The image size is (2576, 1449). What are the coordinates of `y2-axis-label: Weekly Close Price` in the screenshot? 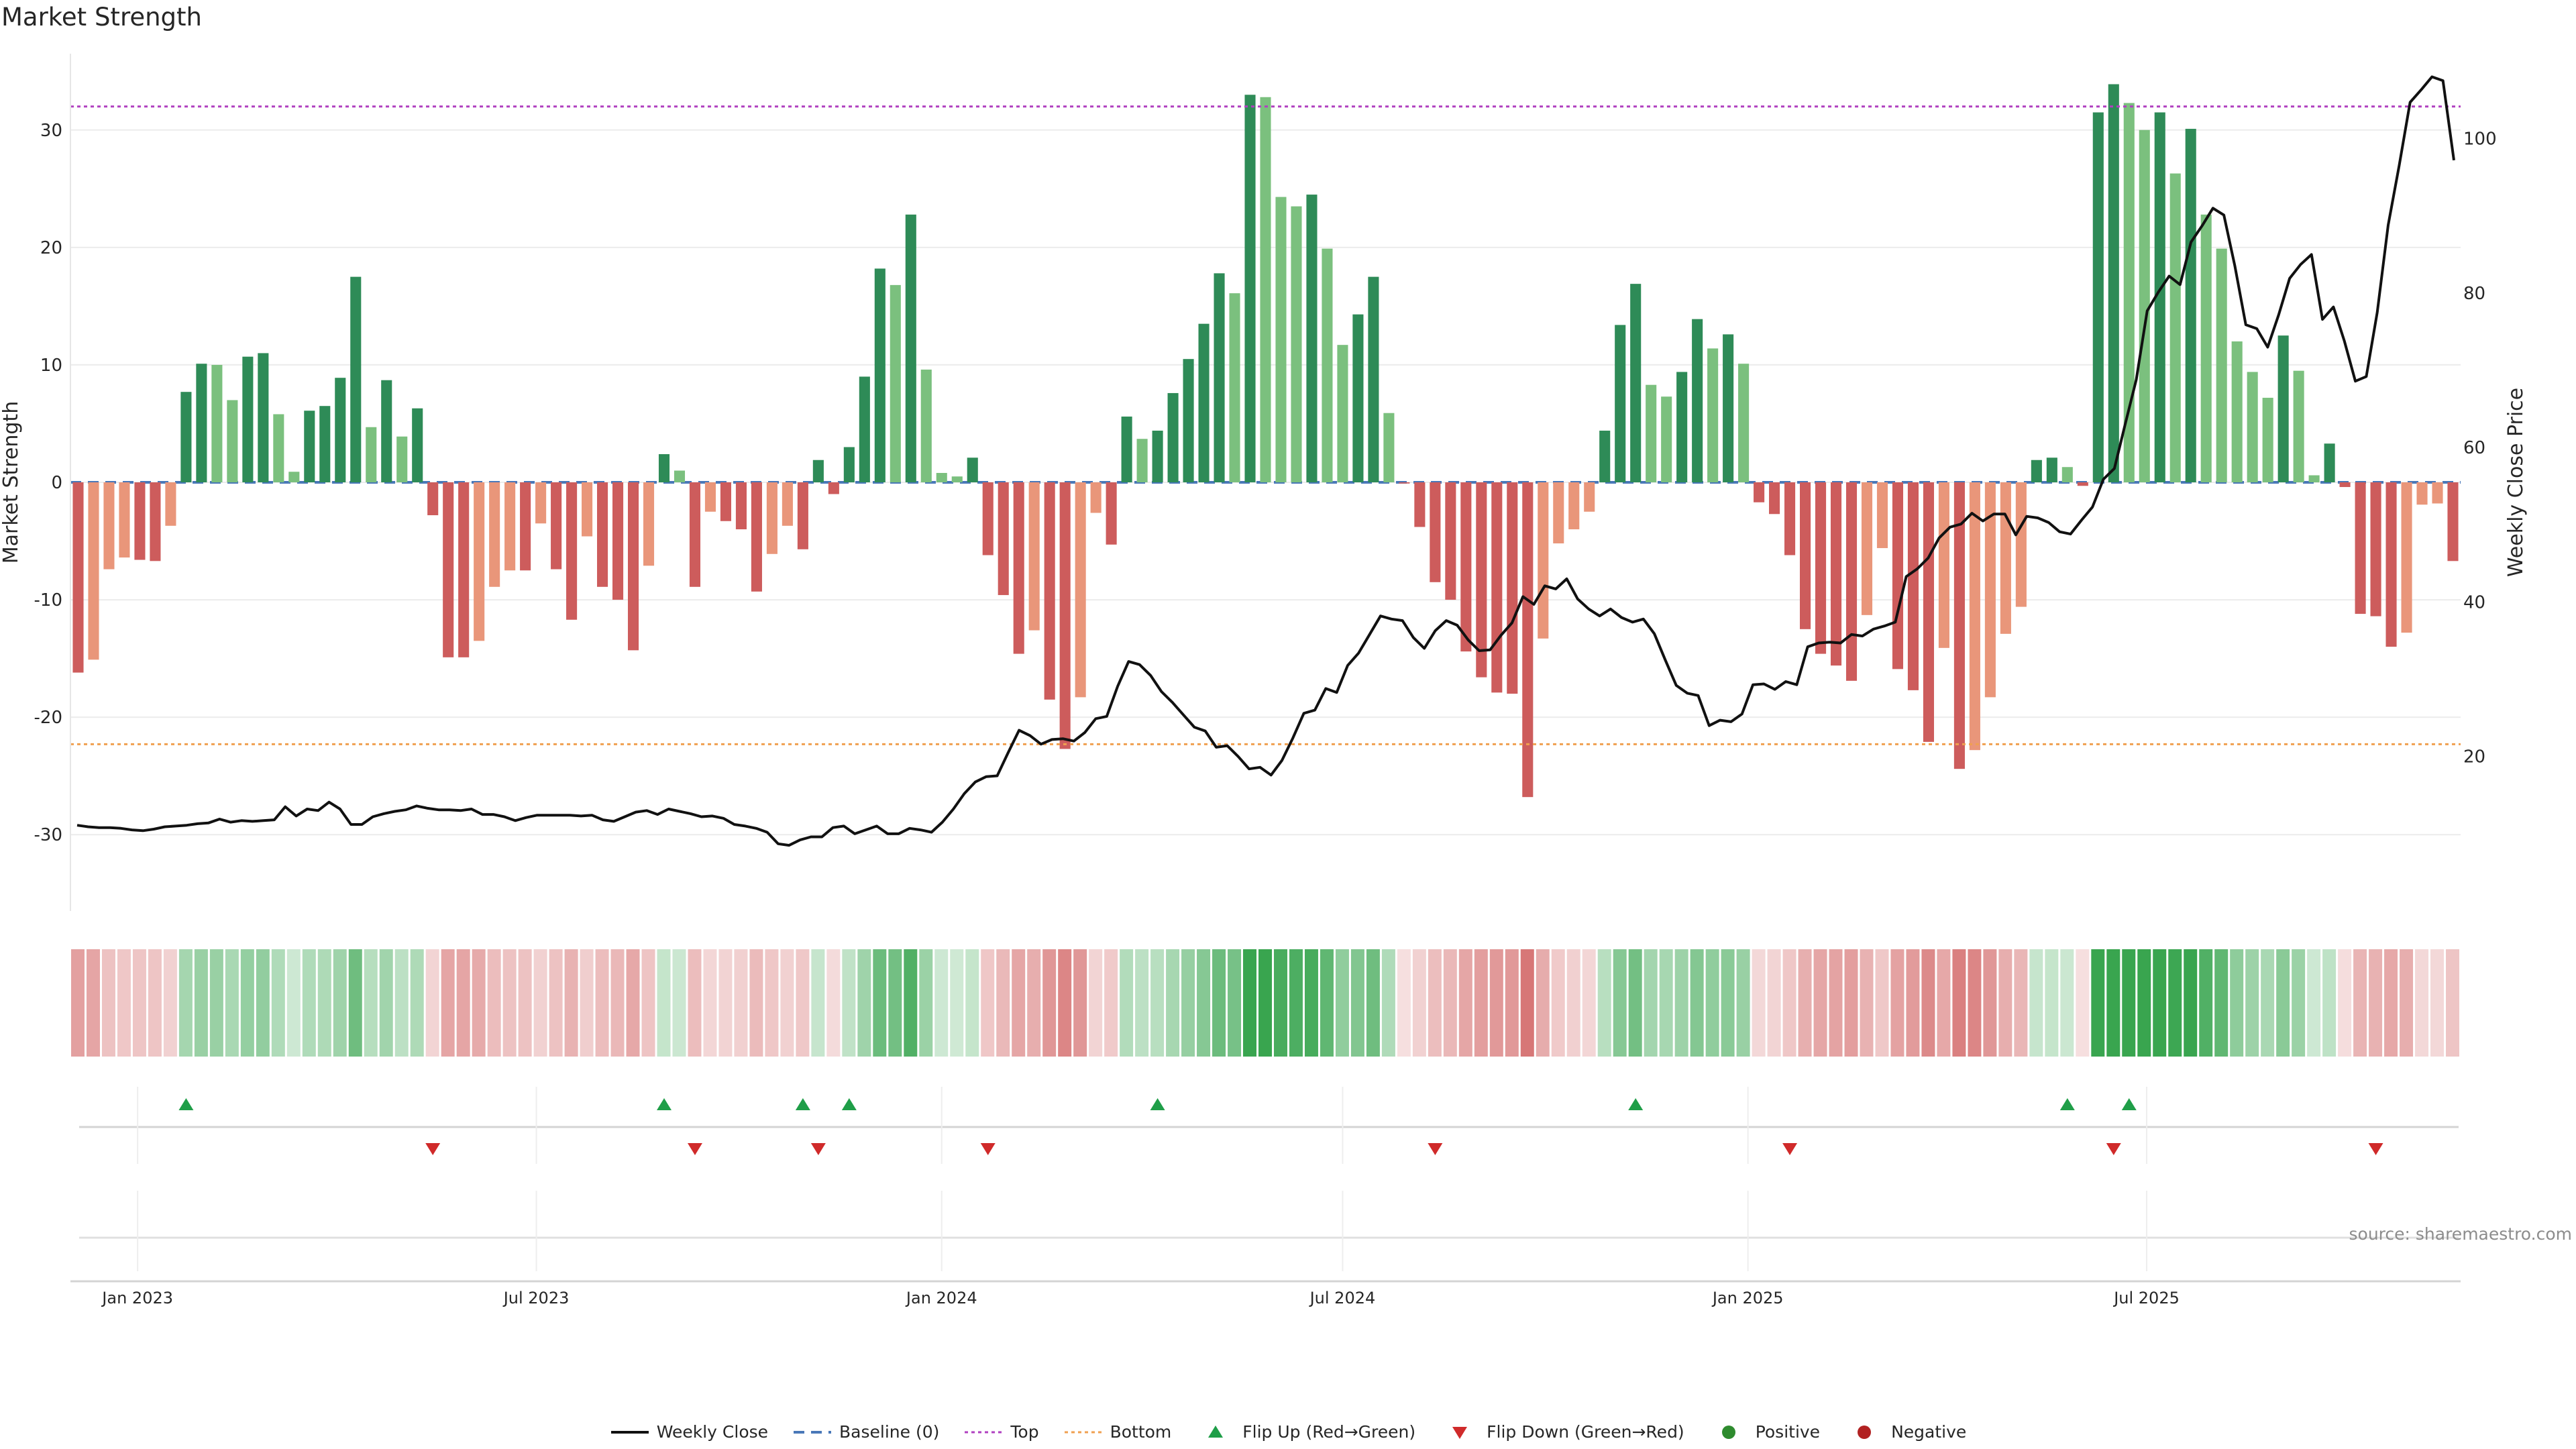 It's located at (2516, 482).